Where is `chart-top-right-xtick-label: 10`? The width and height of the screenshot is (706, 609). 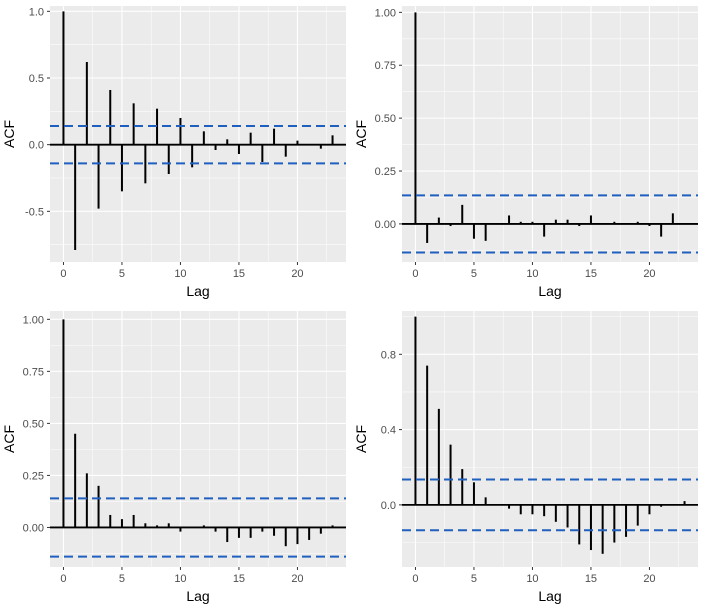 chart-top-right-xtick-label: 10 is located at coordinates (532, 274).